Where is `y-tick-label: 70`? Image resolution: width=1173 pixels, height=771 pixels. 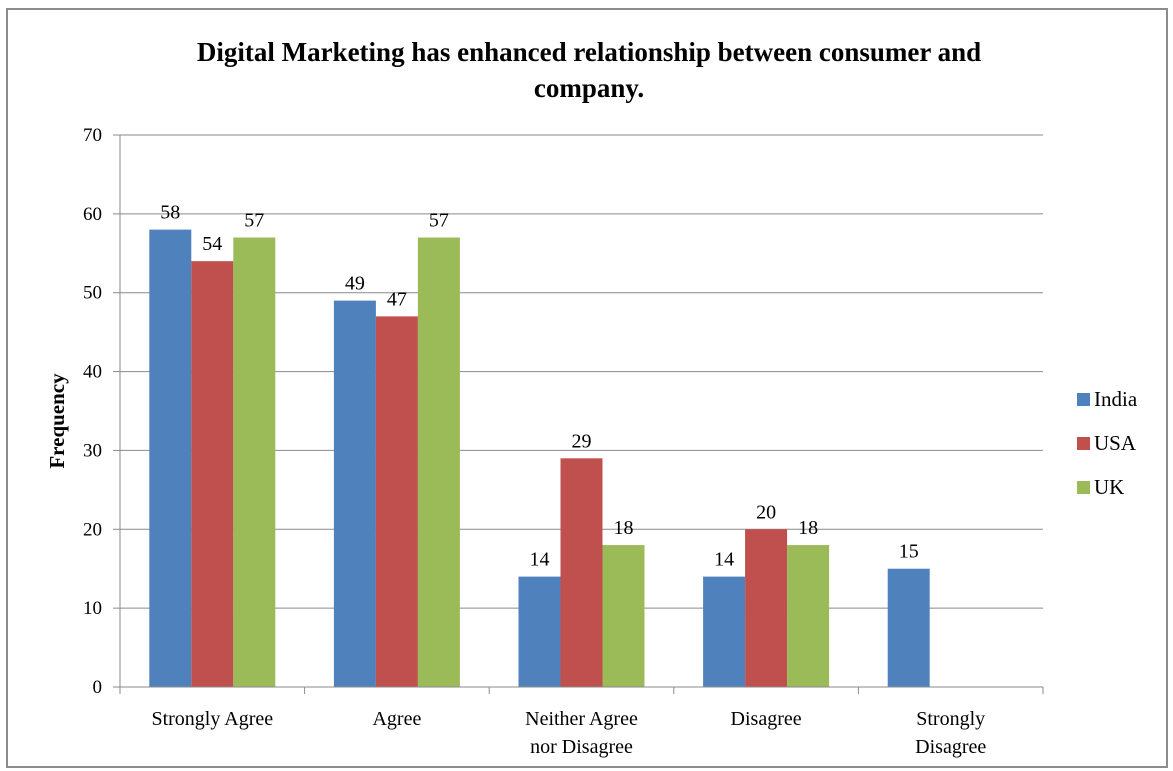 y-tick-label: 70 is located at coordinates (92, 135).